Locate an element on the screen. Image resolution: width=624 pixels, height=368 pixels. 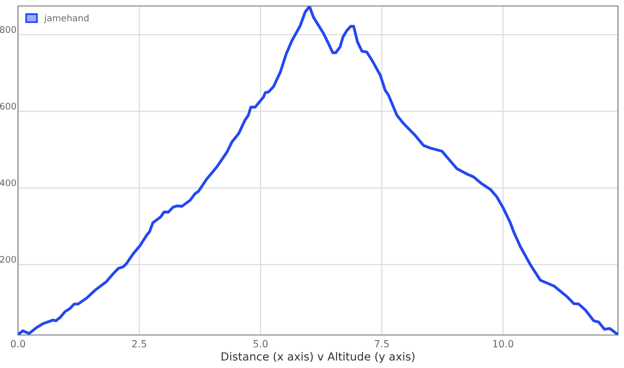
x-tick-label: 5.0 is located at coordinates (261, 344).